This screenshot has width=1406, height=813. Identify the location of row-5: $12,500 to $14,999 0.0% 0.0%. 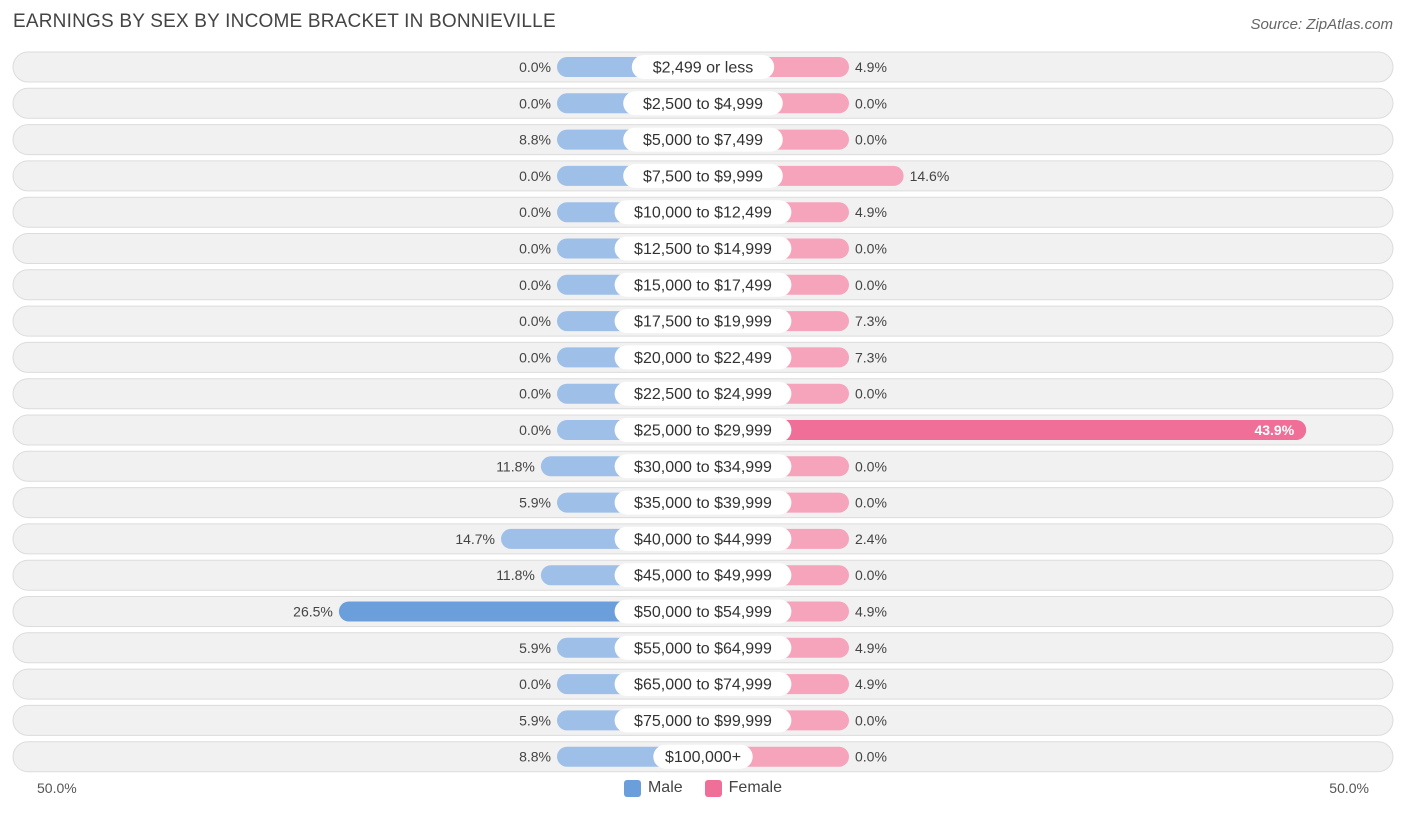
(703, 248).